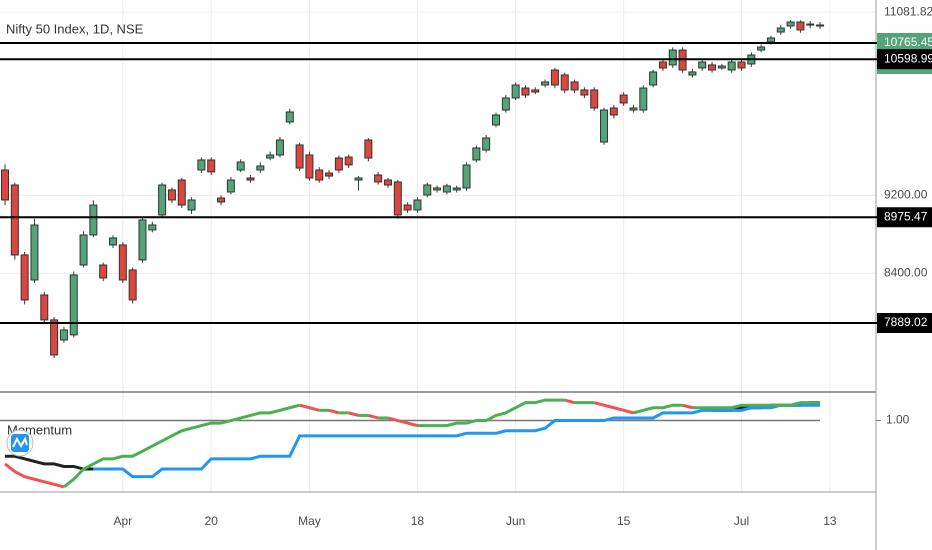 Image resolution: width=932 pixels, height=550 pixels. What do you see at coordinates (906, 195) in the screenshot?
I see `y-tick-label: 9200.00` at bounding box center [906, 195].